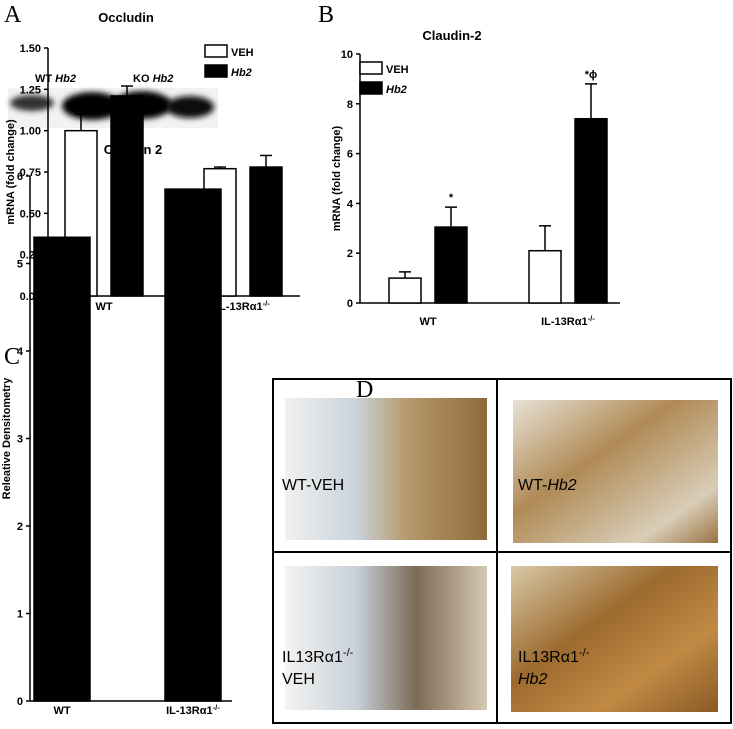 This screenshot has height=729, width=733. I want to click on y-tick-label: 3, so click(20, 440).